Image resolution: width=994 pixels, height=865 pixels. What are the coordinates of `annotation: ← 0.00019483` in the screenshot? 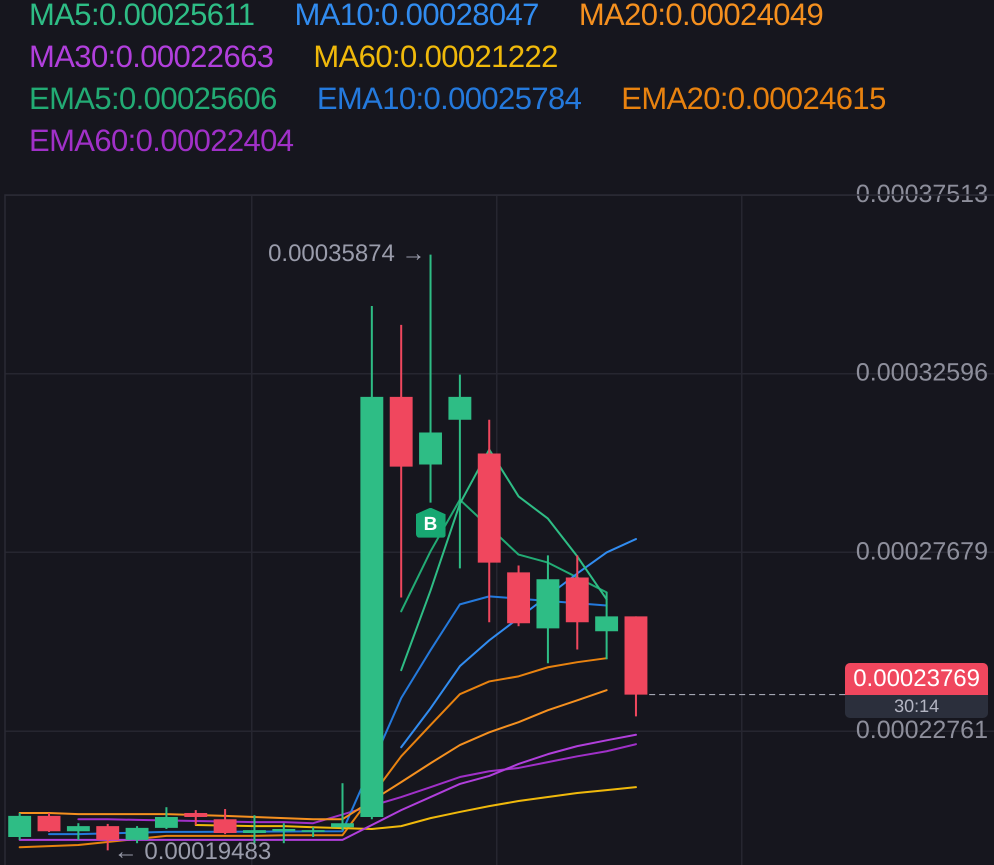 It's located at (193, 851).